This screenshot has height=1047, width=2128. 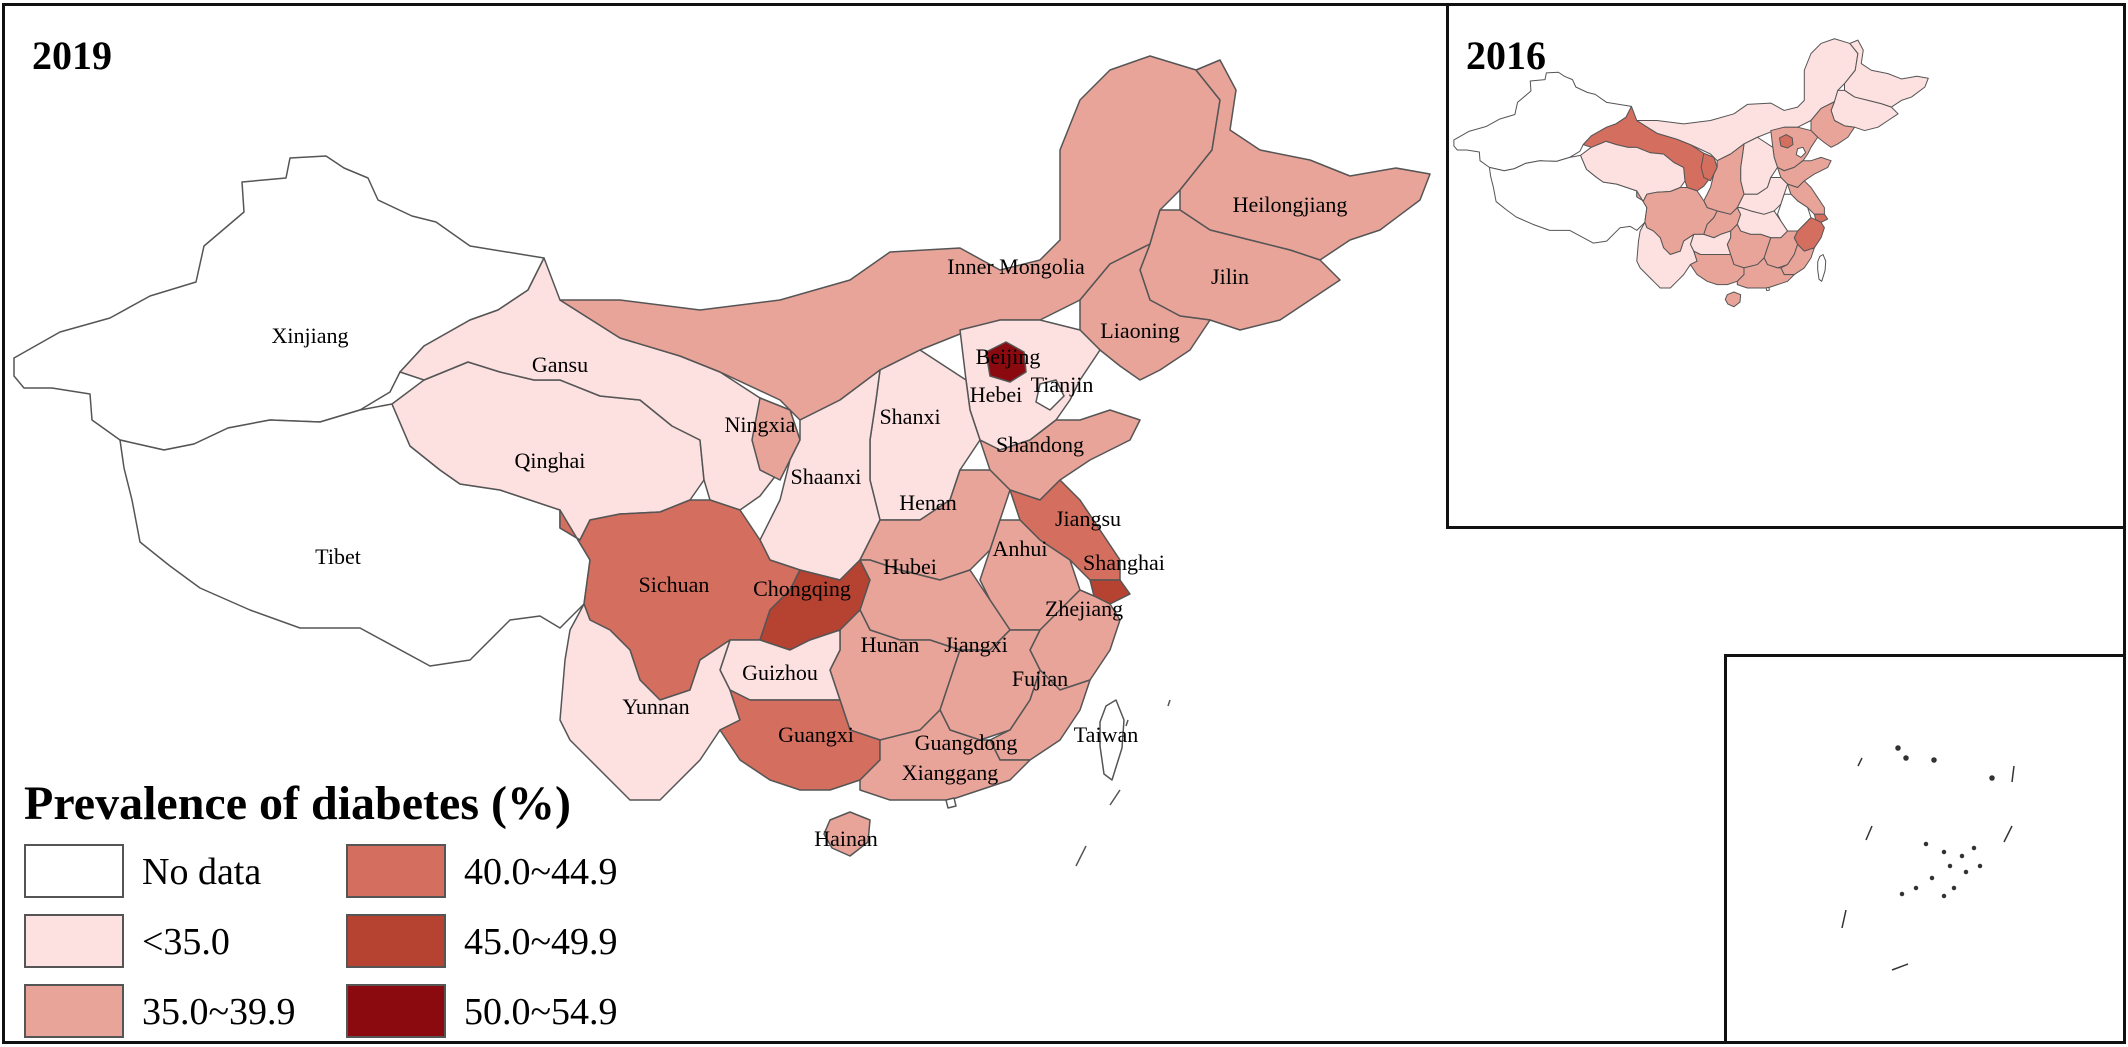 I want to click on region-label: Yunnan, so click(x=655, y=706).